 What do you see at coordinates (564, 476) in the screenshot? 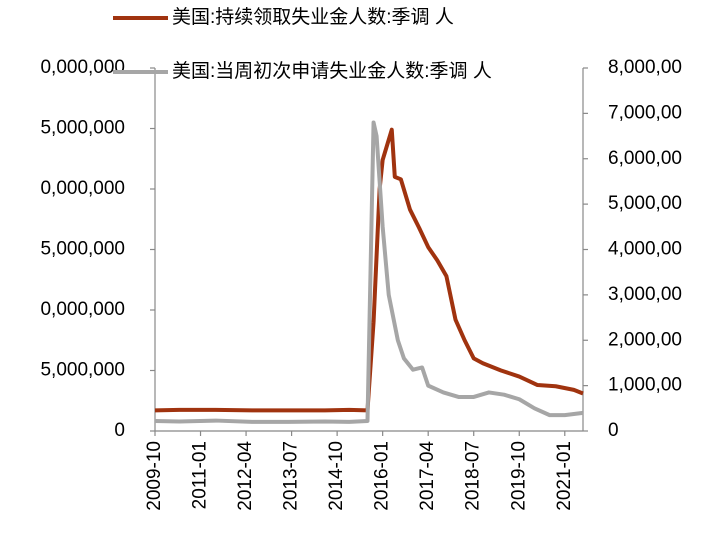
I see `x-tick-label: 2021-01` at bounding box center [564, 476].